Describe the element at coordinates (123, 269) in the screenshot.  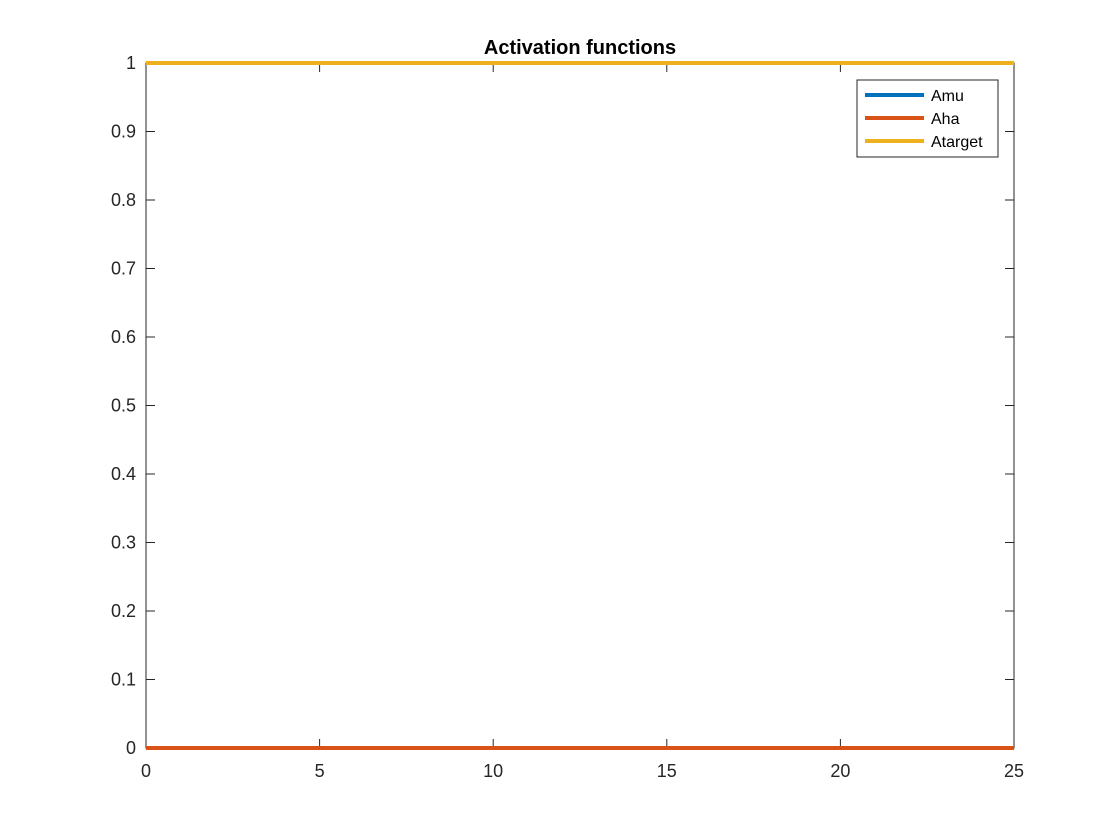
I see `y-tick-label: 0.7` at that location.